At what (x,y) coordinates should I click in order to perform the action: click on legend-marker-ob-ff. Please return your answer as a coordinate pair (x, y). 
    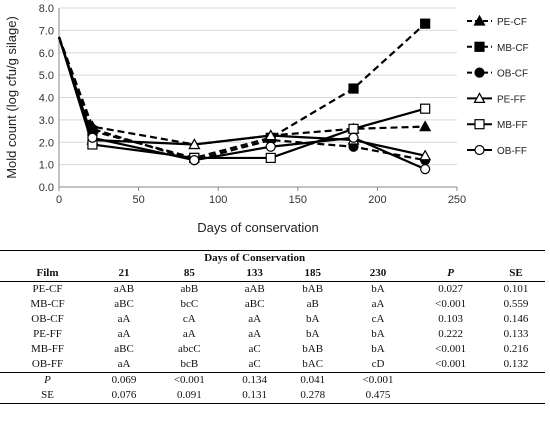
    Looking at the image, I should click on (479, 150).